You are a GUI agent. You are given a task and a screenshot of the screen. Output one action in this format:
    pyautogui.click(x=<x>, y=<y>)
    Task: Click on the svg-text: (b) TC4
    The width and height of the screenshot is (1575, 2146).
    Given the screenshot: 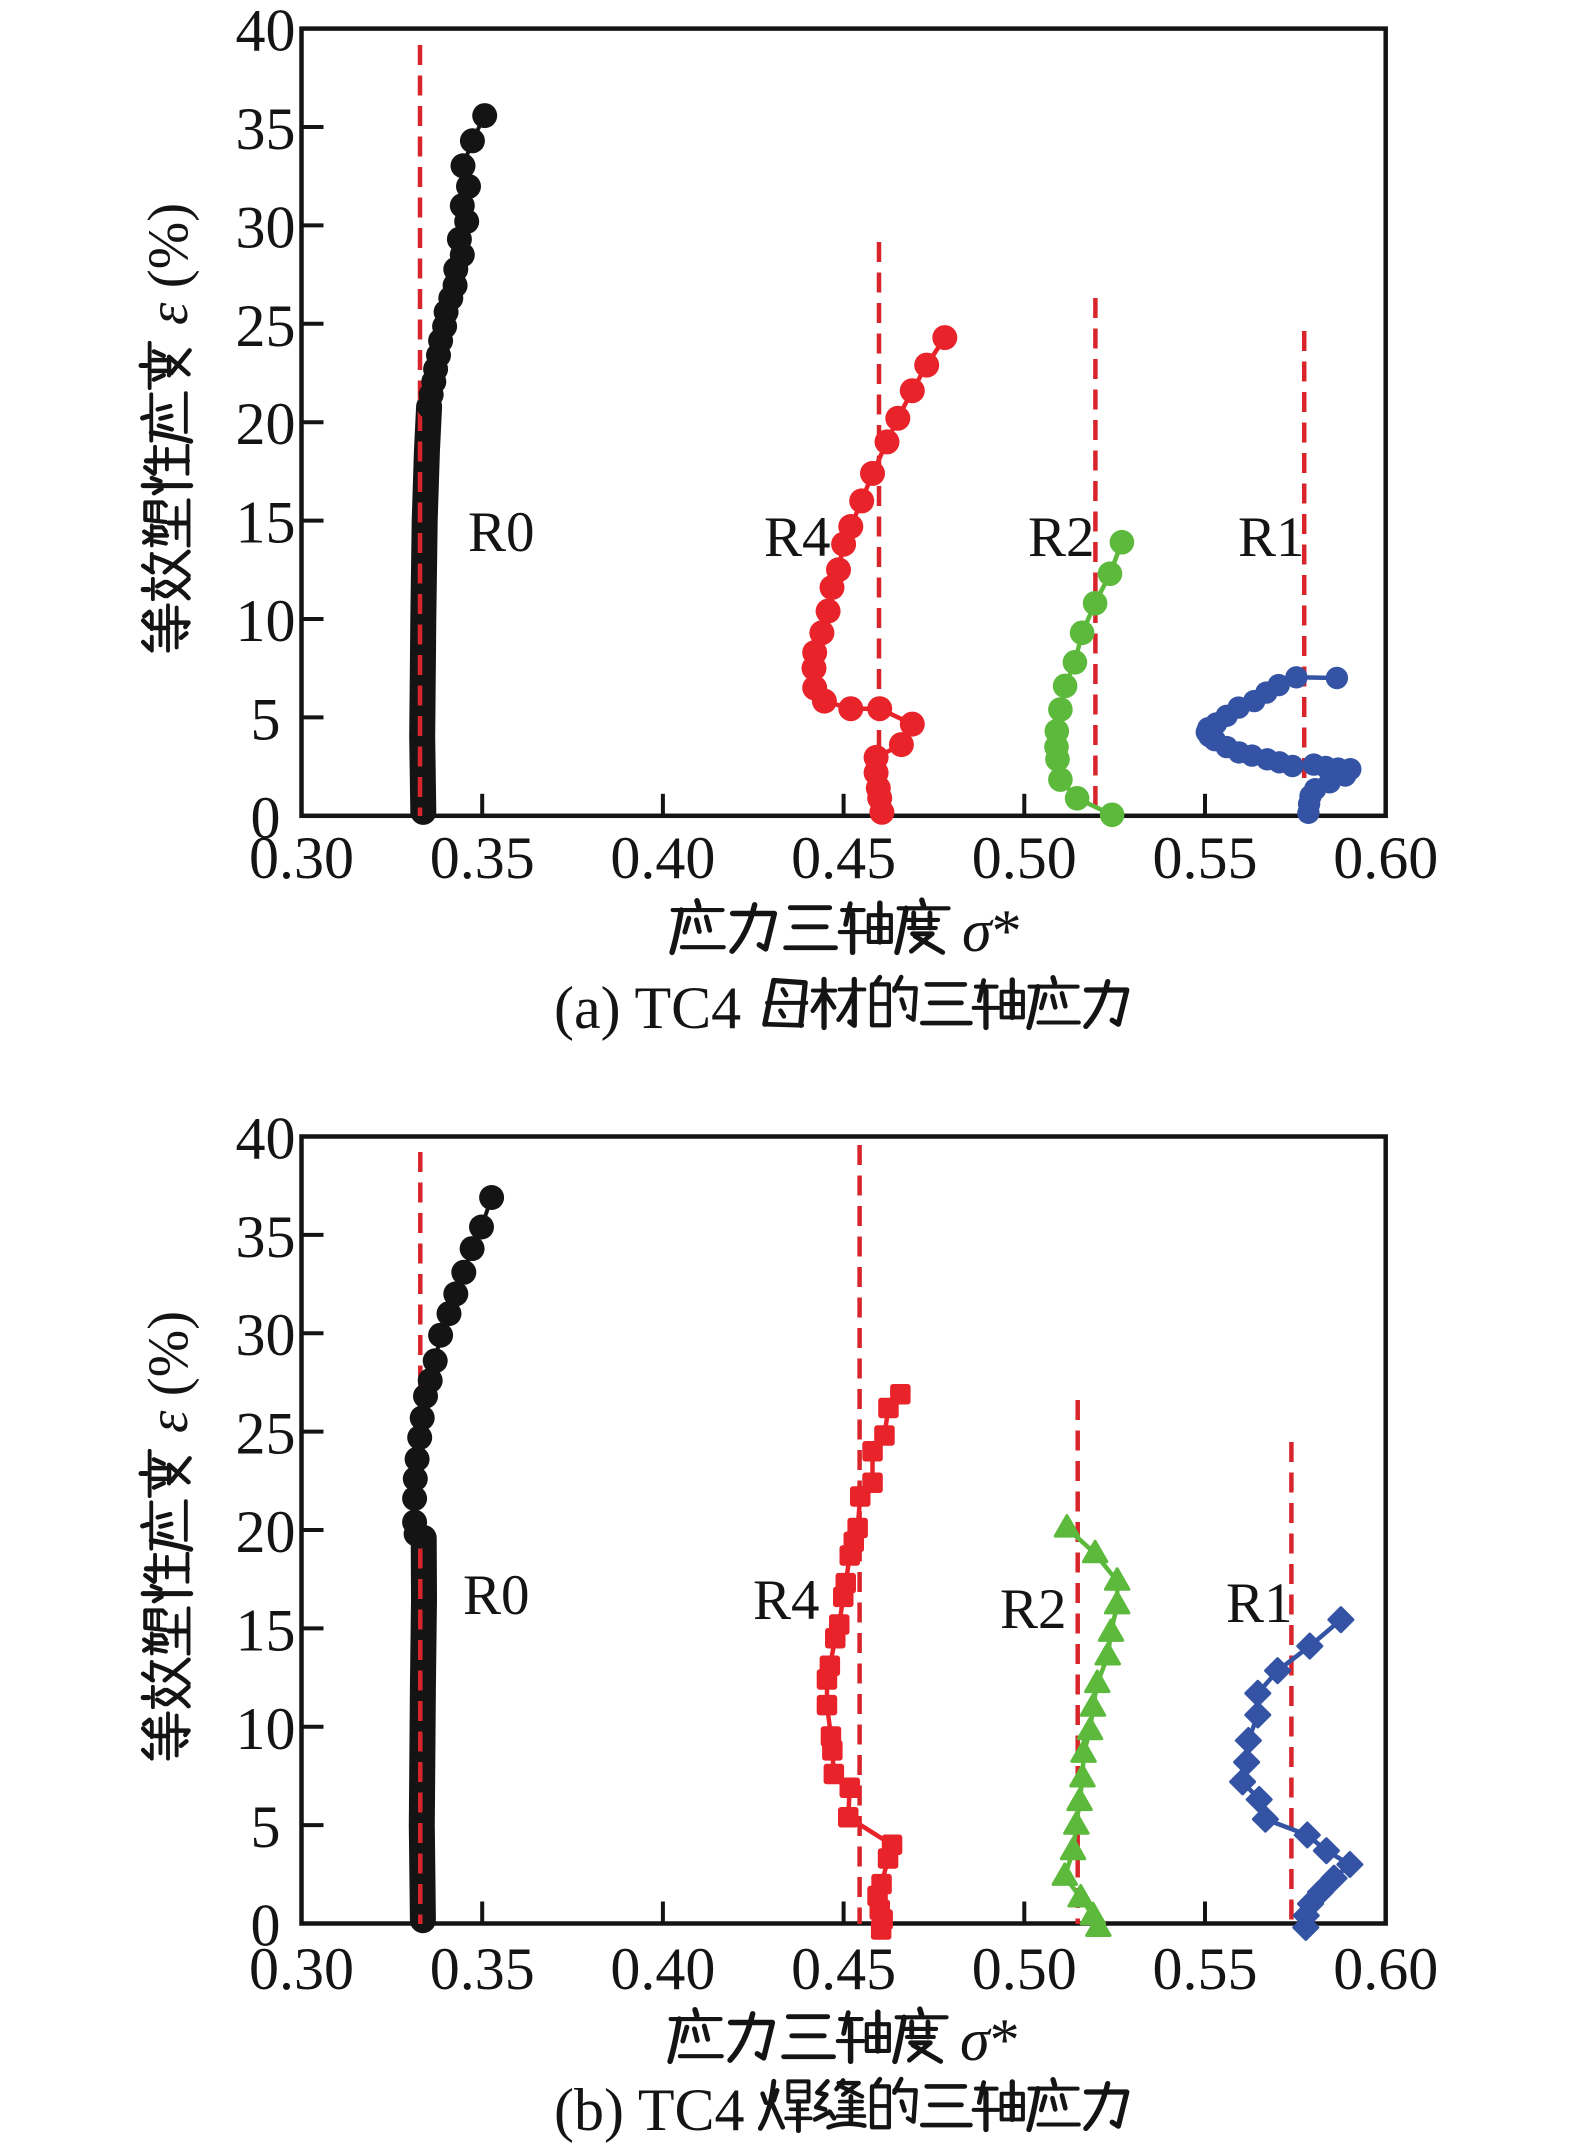 What is the action you would take?
    pyautogui.click(x=649, y=2110)
    